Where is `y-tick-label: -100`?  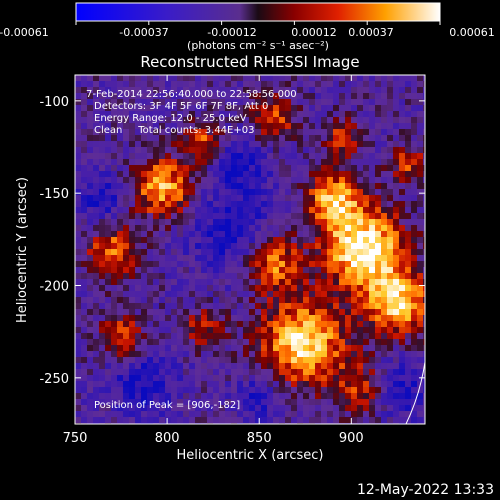 y-tick-label: -100 is located at coordinates (54, 102).